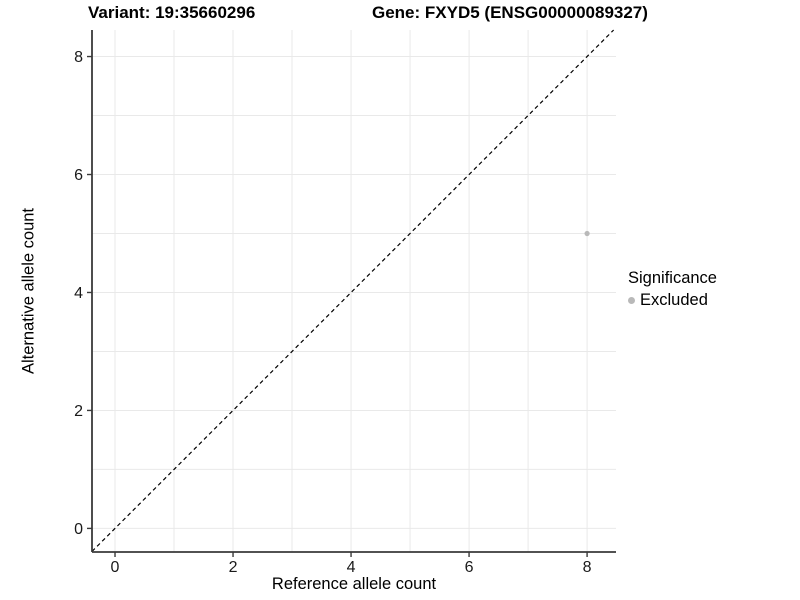 The width and height of the screenshot is (800, 600). Describe the element at coordinates (631, 300) in the screenshot. I see `circle-icon` at that location.